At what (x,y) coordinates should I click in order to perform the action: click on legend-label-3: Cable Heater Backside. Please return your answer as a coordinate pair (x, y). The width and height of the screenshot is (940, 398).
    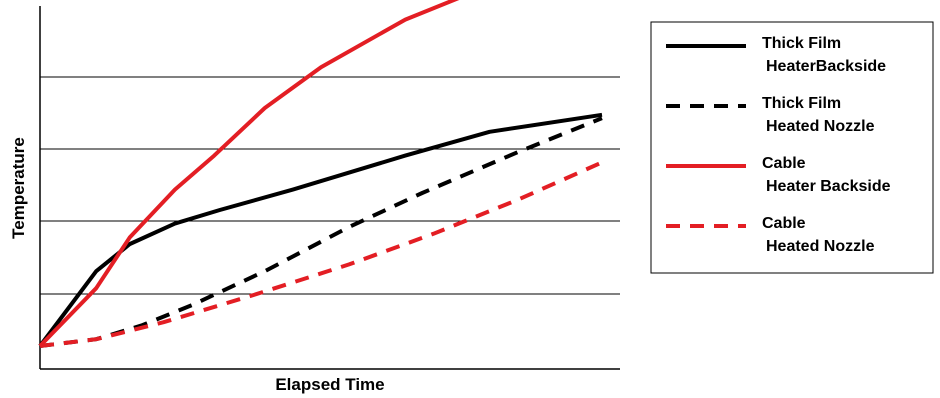
    Looking at the image, I should click on (826, 175).